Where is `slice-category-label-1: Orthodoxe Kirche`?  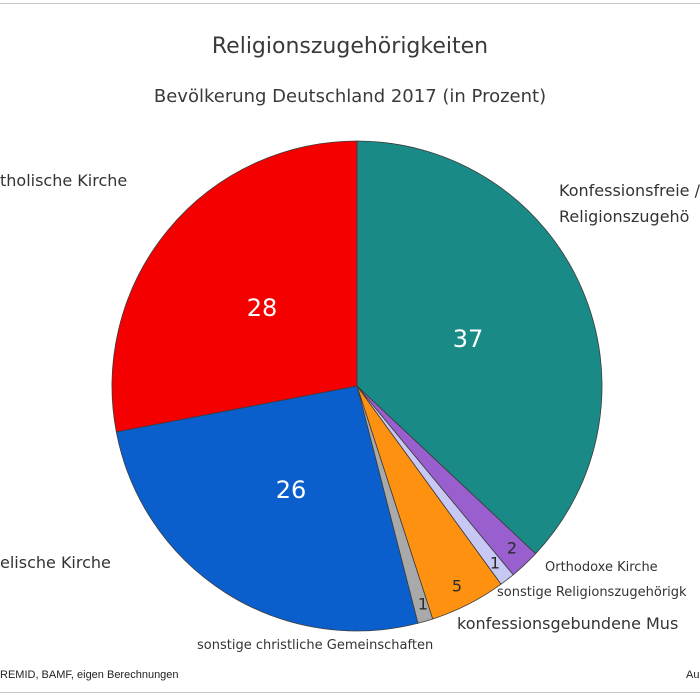
slice-category-label-1: Orthodoxe Kirche is located at coordinates (601, 567).